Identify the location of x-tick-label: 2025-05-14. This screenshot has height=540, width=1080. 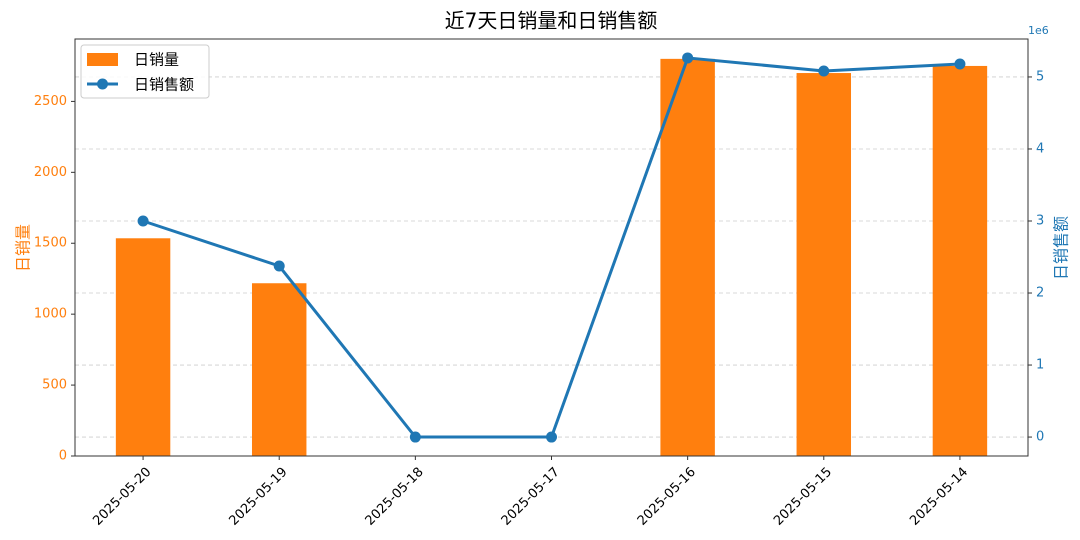
(939, 497).